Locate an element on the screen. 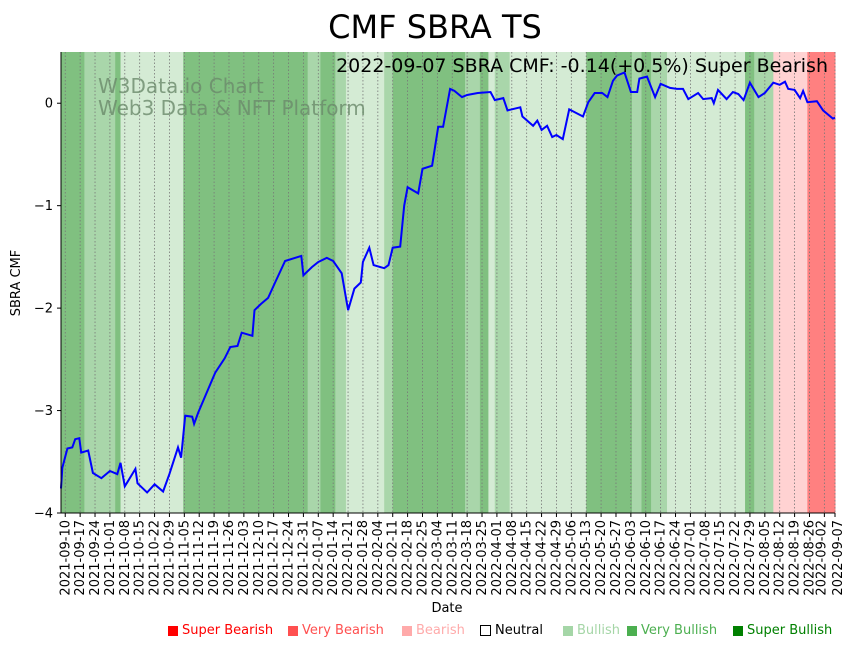  x-tick-label: 2021-12-17 is located at coordinates (274, 558).